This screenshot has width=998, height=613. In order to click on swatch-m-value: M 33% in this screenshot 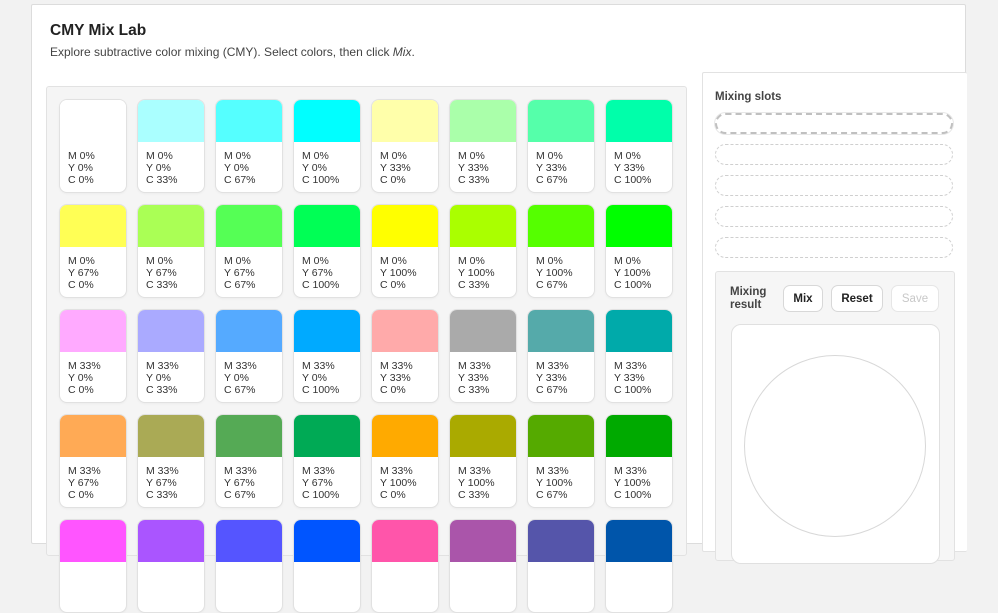, I will do `click(396, 471)`.